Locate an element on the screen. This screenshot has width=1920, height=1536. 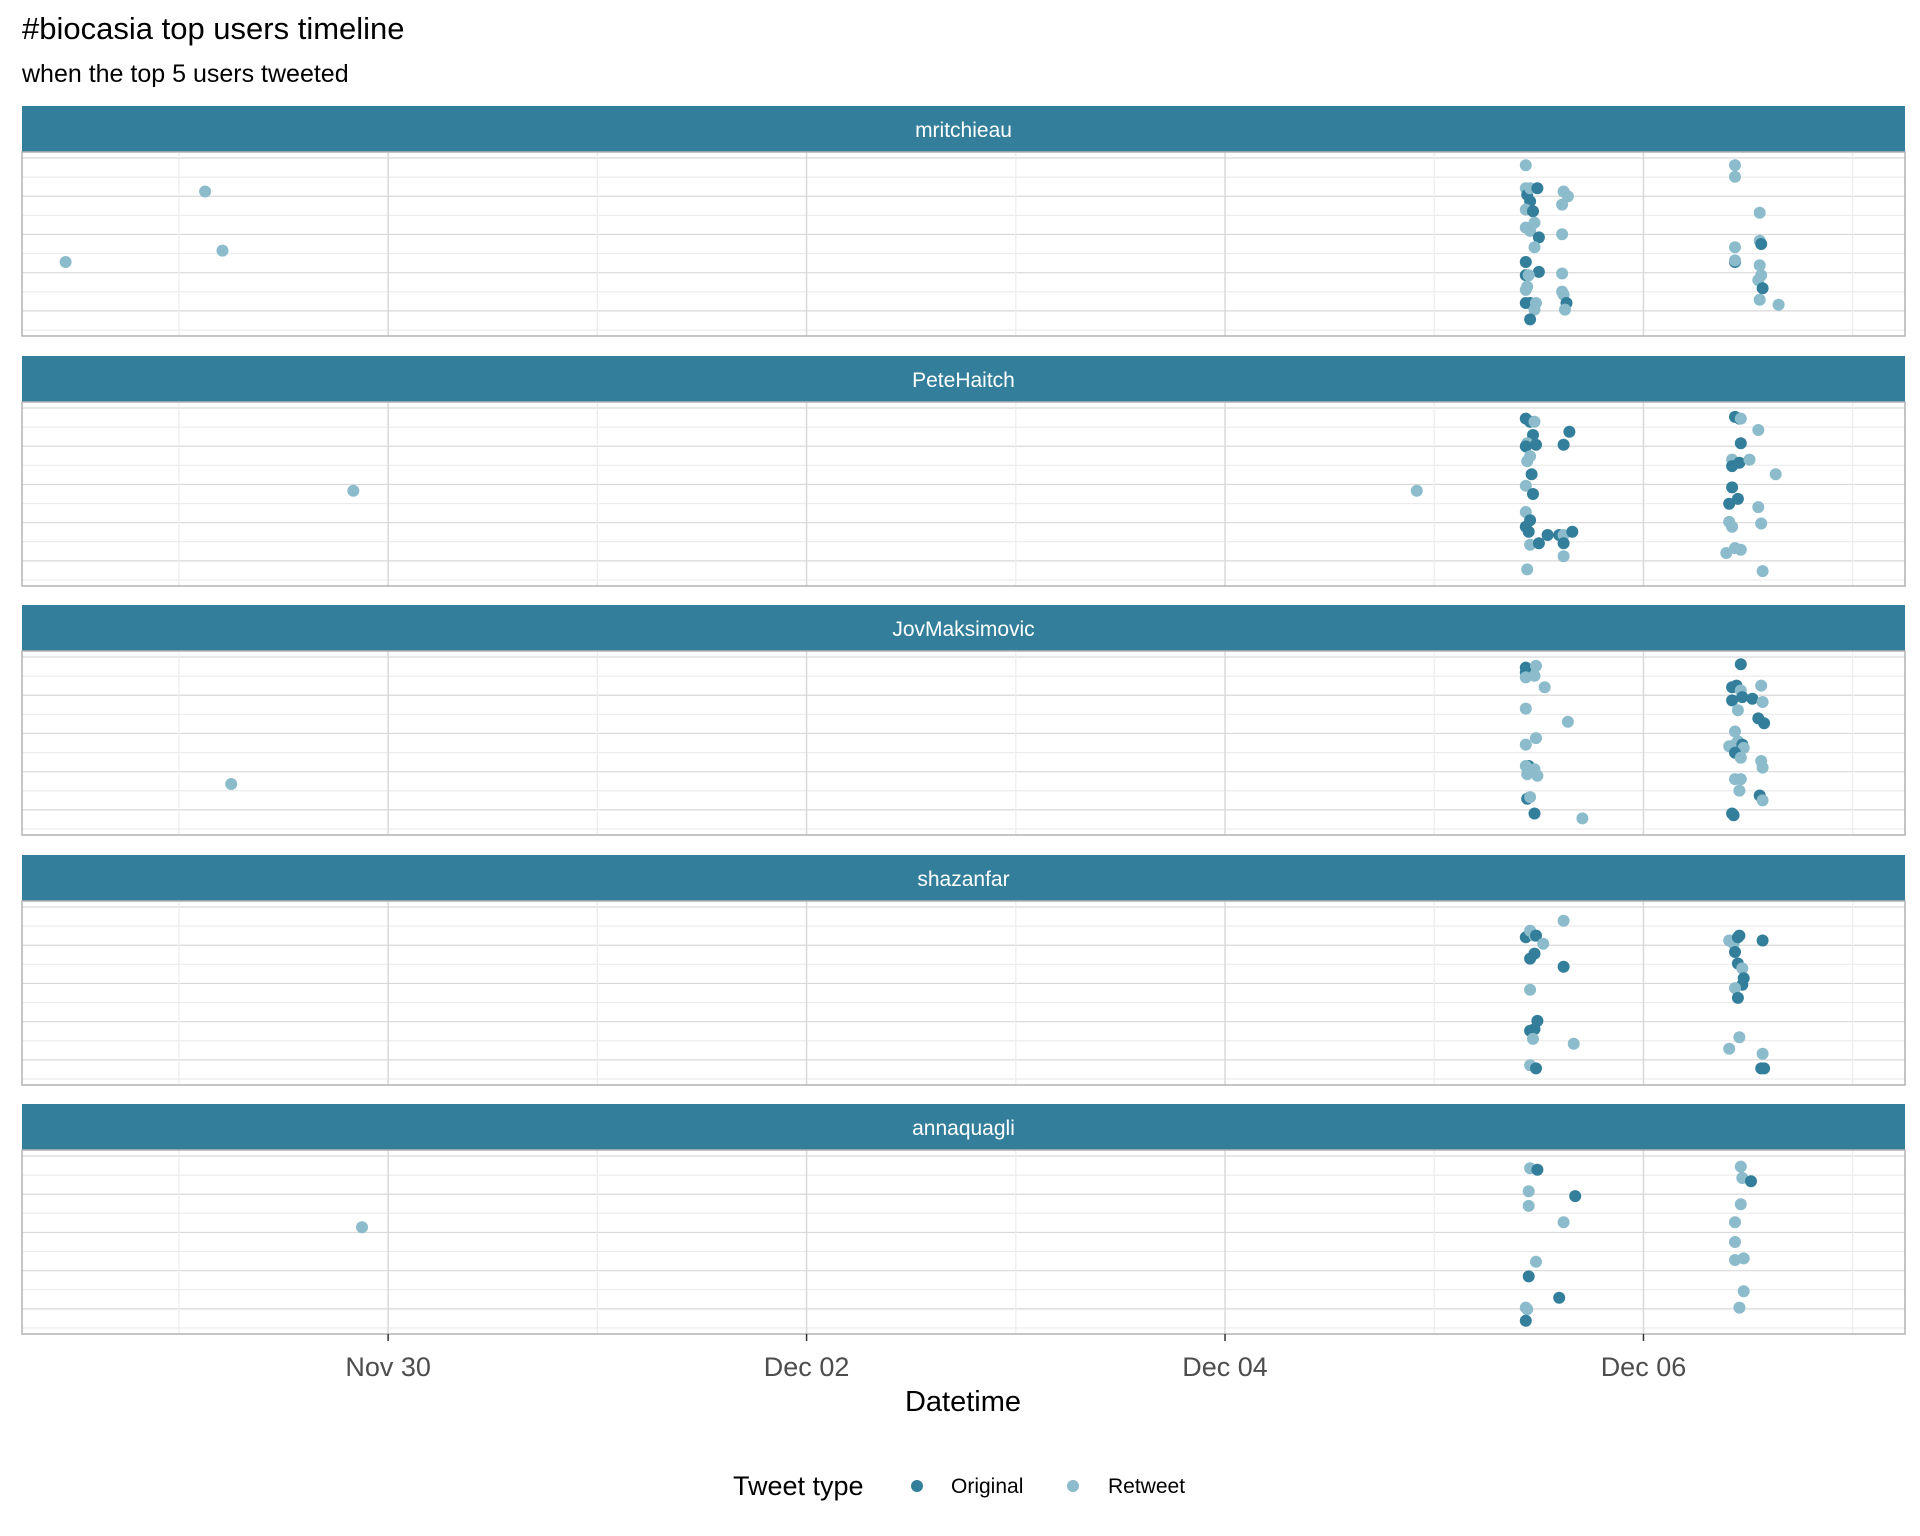
chart-title: #biocasia top users timeline is located at coordinates (213, 28).